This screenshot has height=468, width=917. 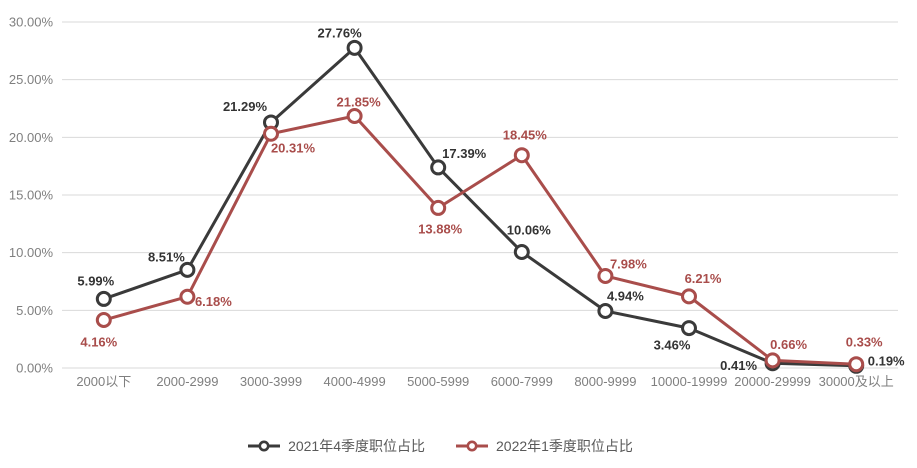 I want to click on data-point-label: 27.76%, so click(x=340, y=32).